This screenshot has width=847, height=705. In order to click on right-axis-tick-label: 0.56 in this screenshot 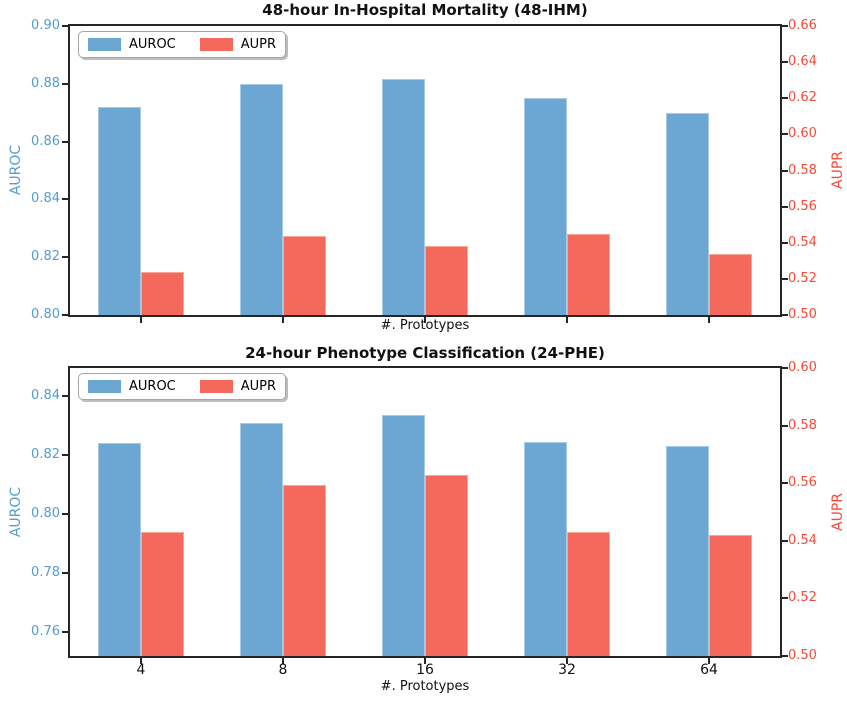, I will do `click(802, 206)`.